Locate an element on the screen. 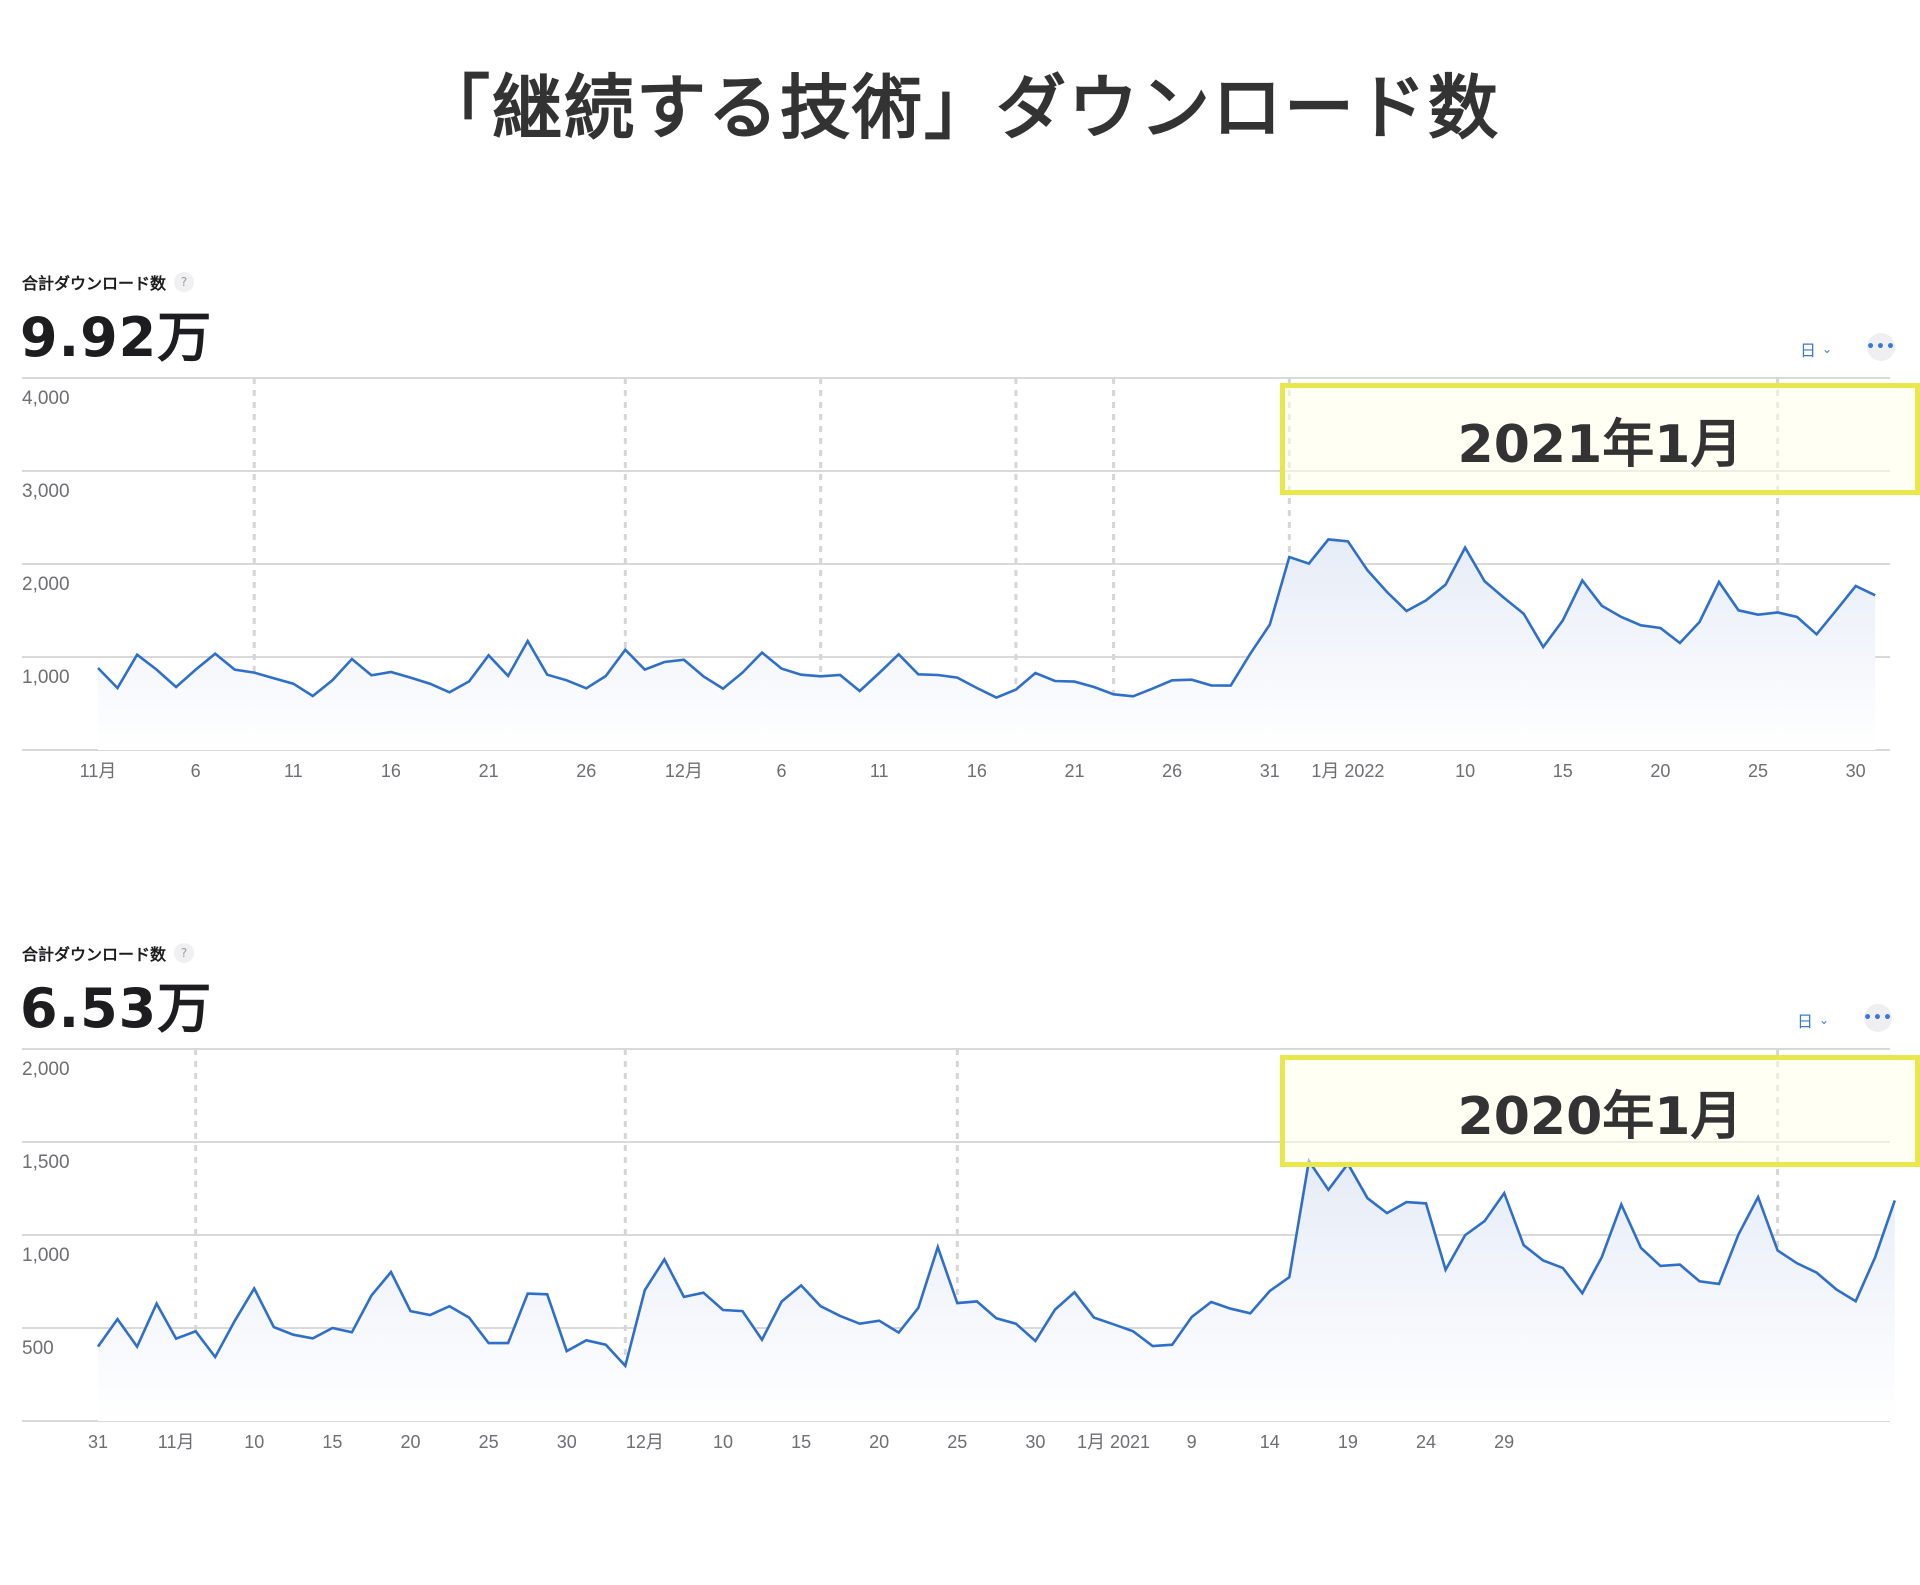 The height and width of the screenshot is (1585, 1920). x-tick-label: 1月 2022 is located at coordinates (1347, 771).